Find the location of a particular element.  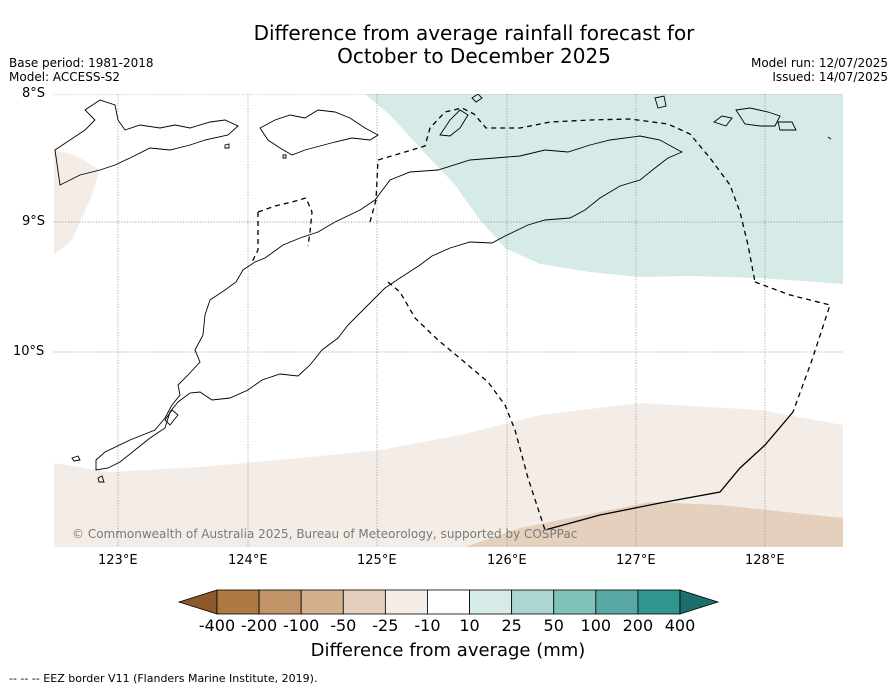

pantar-coastline is located at coordinates (319, 132).